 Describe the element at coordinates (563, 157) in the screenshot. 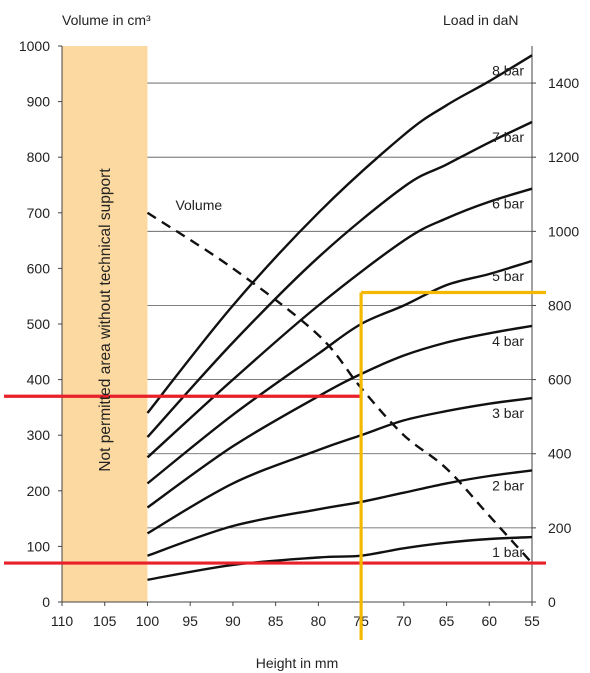

I see `right-tick-label: 1200` at that location.